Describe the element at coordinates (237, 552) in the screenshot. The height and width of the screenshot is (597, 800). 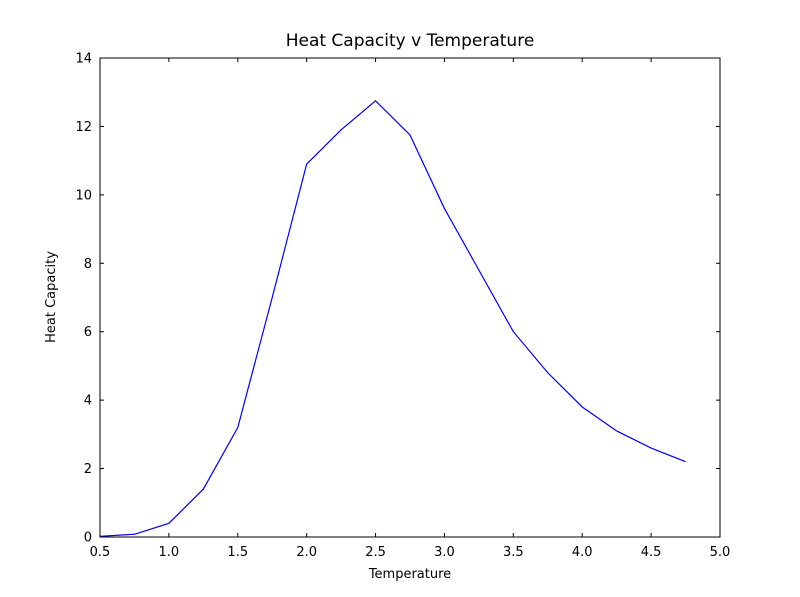
I see `x-tick-label: 1.5` at that location.